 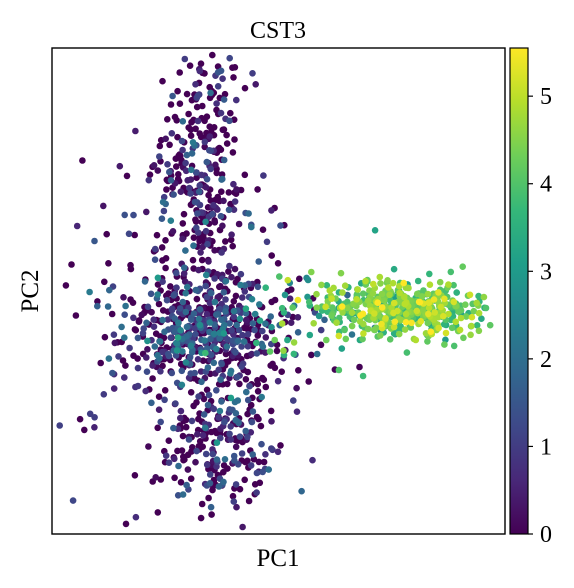 I want to click on colorbar: 0 1 2 3 4 5, so click(x=530, y=297).